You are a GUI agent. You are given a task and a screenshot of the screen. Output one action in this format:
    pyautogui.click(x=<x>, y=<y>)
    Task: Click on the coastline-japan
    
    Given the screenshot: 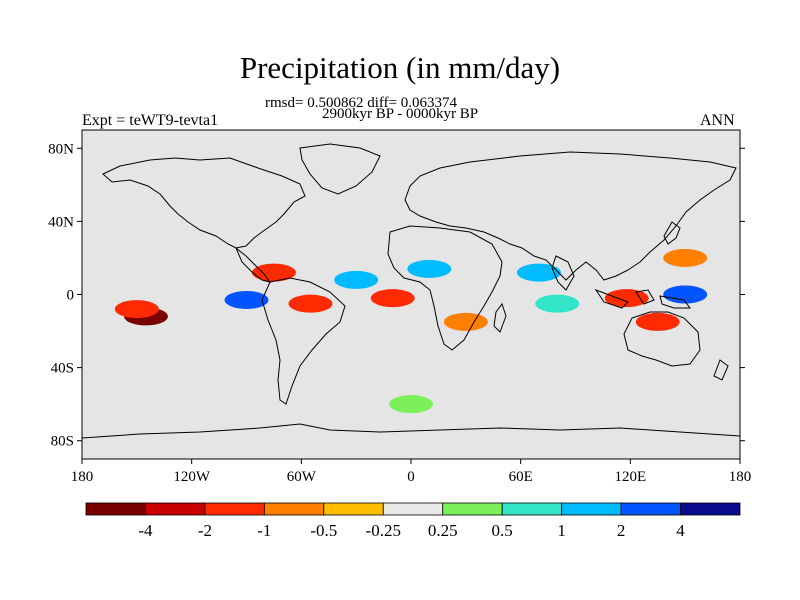 What is the action you would take?
    pyautogui.click(x=672, y=233)
    